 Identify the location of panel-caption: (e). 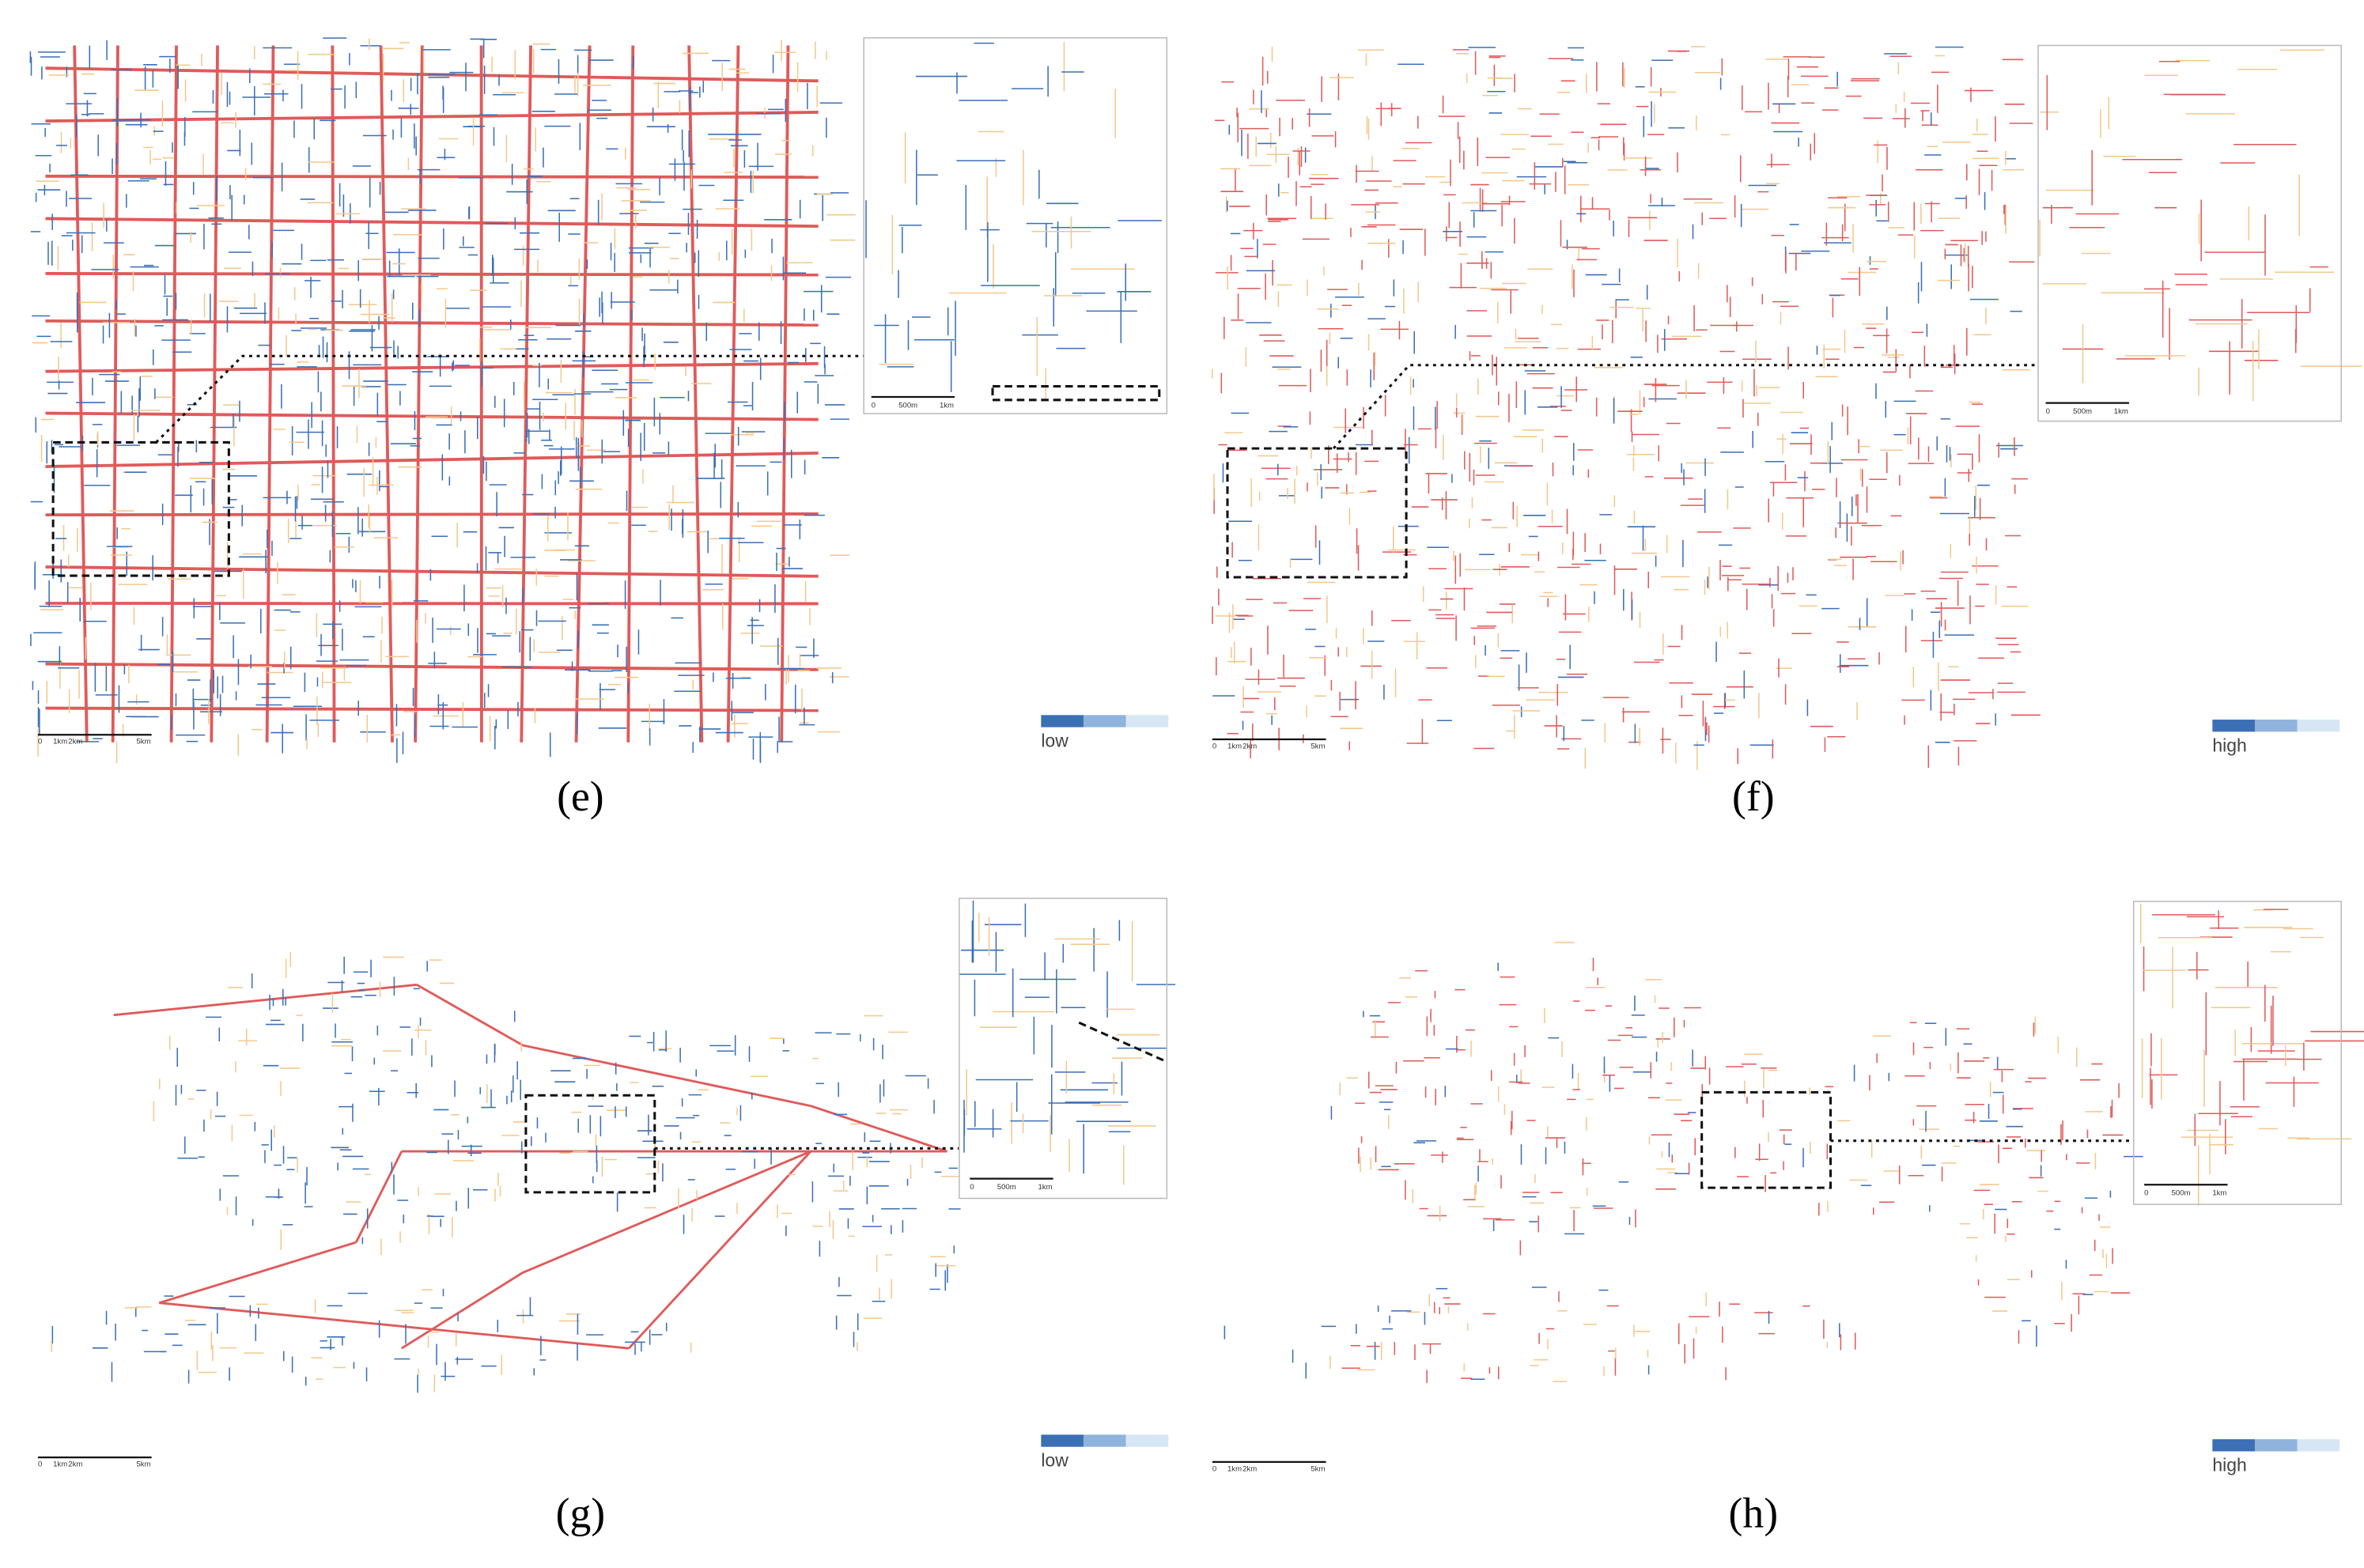
(580, 796).